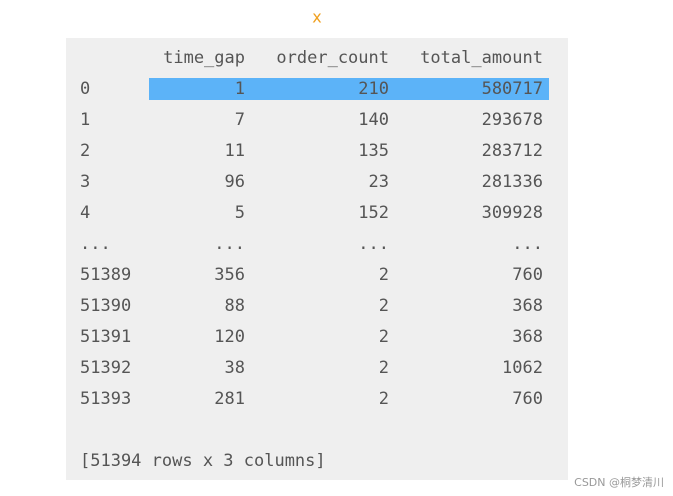 Image resolution: width=673 pixels, height=496 pixels. I want to click on table-cell: 283712, so click(512, 151).